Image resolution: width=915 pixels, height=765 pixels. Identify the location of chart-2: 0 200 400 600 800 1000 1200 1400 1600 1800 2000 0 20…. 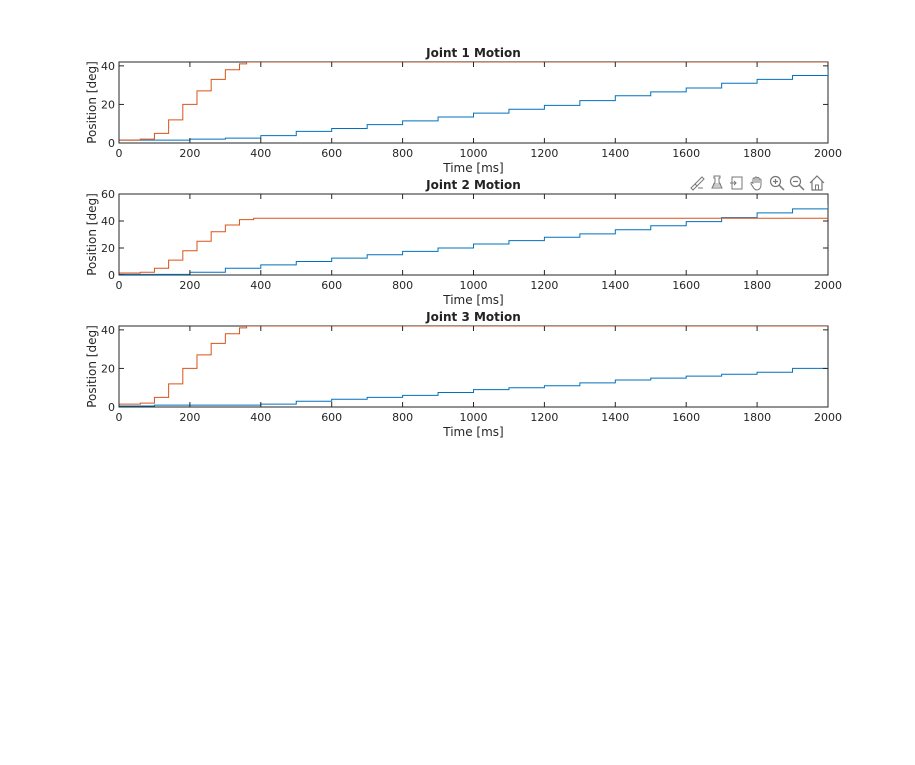
(463, 242).